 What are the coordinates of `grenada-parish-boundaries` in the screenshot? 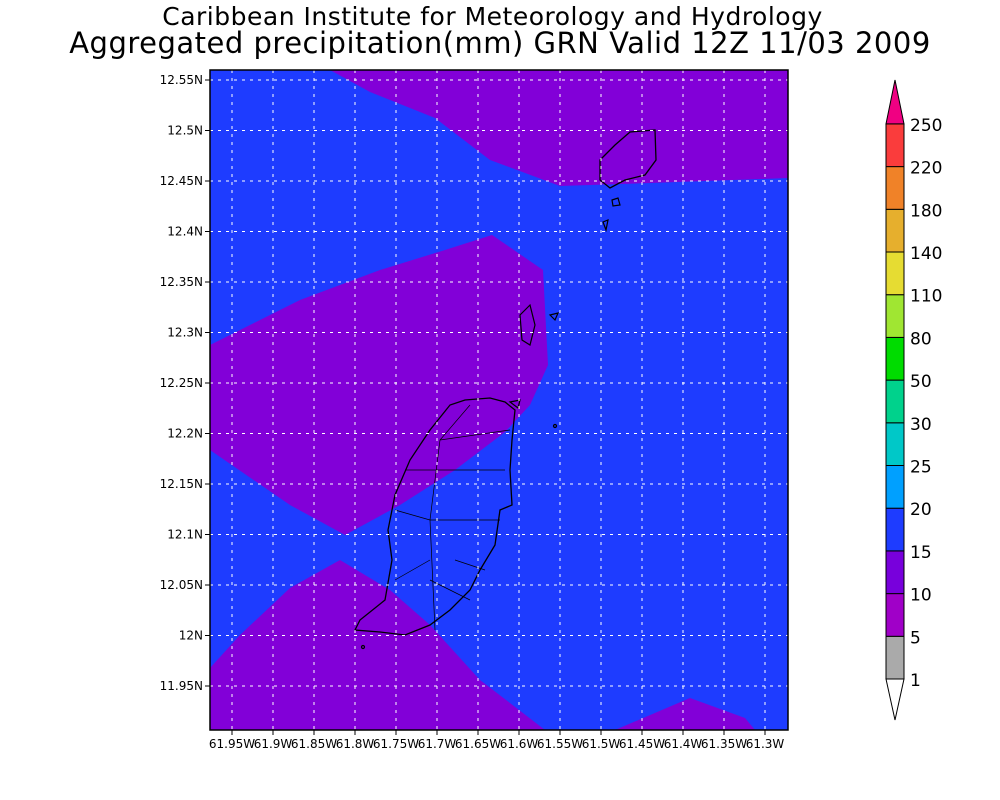 It's located at (452, 517).